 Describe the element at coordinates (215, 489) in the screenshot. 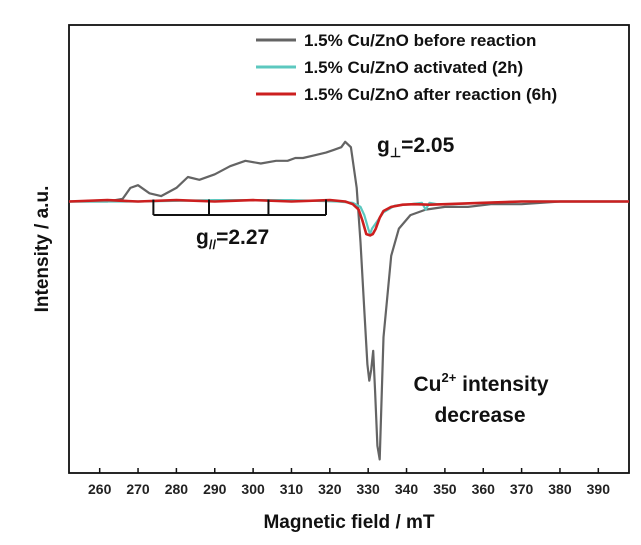

I see `x-tick-label-3: 290` at that location.